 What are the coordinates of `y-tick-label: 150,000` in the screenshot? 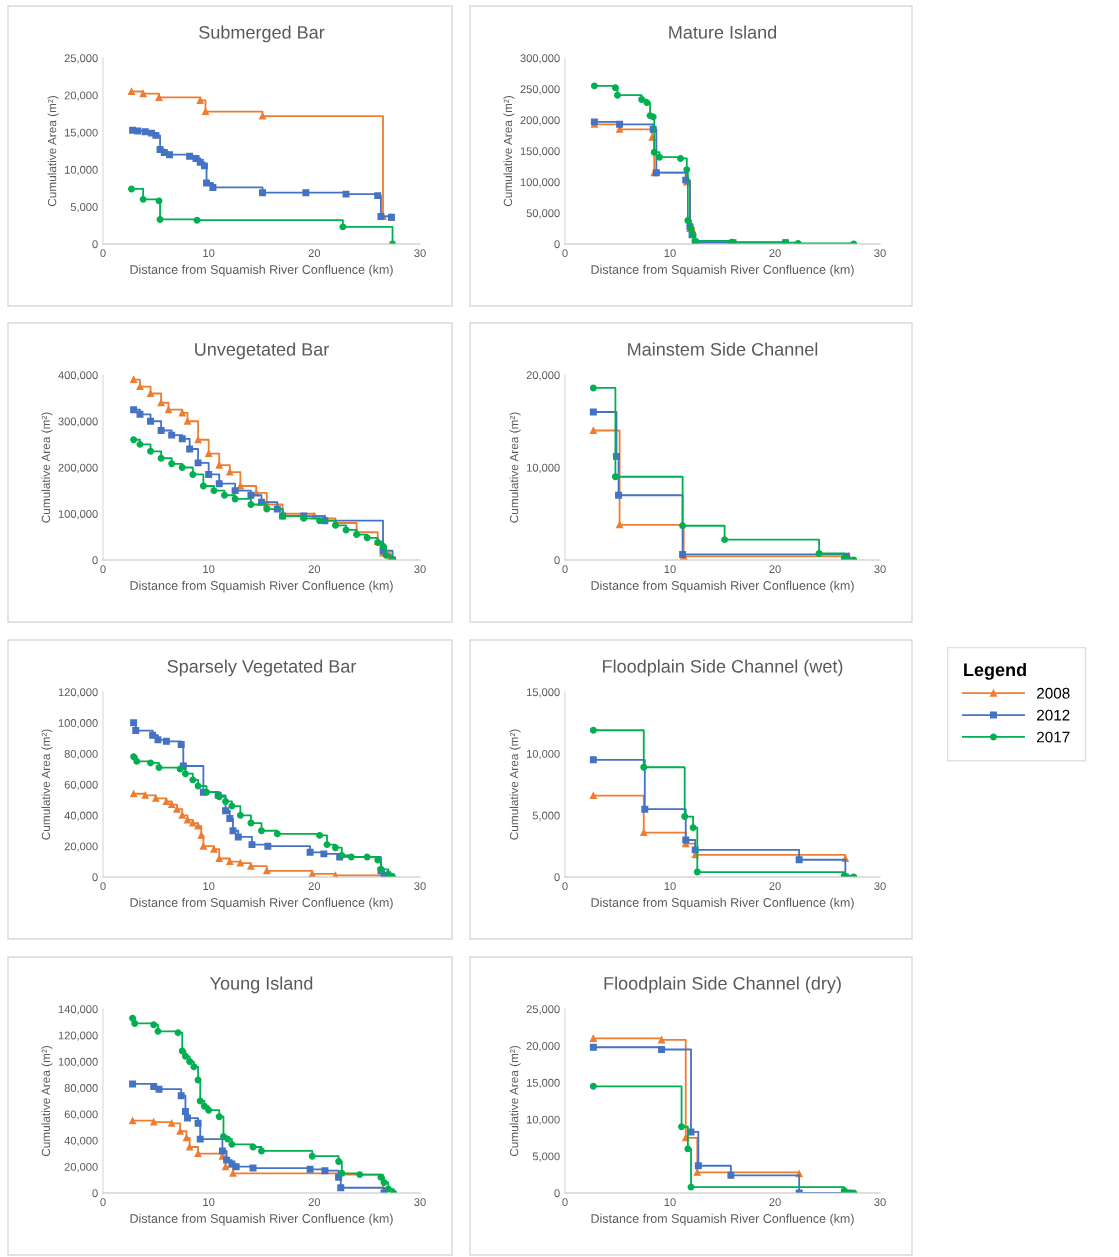 It's located at (540, 152).